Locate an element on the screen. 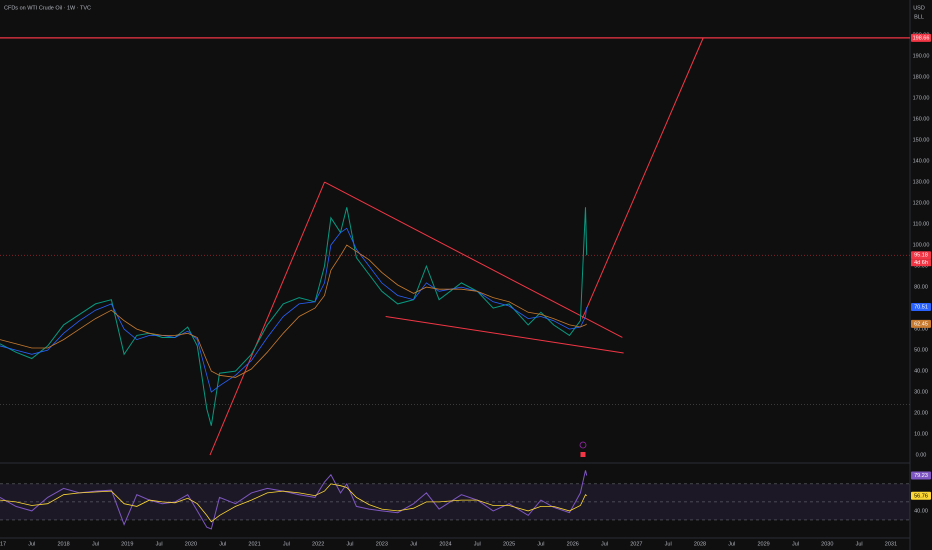 The width and height of the screenshot is (932, 550). y-tick-label: 100.00 is located at coordinates (921, 246).